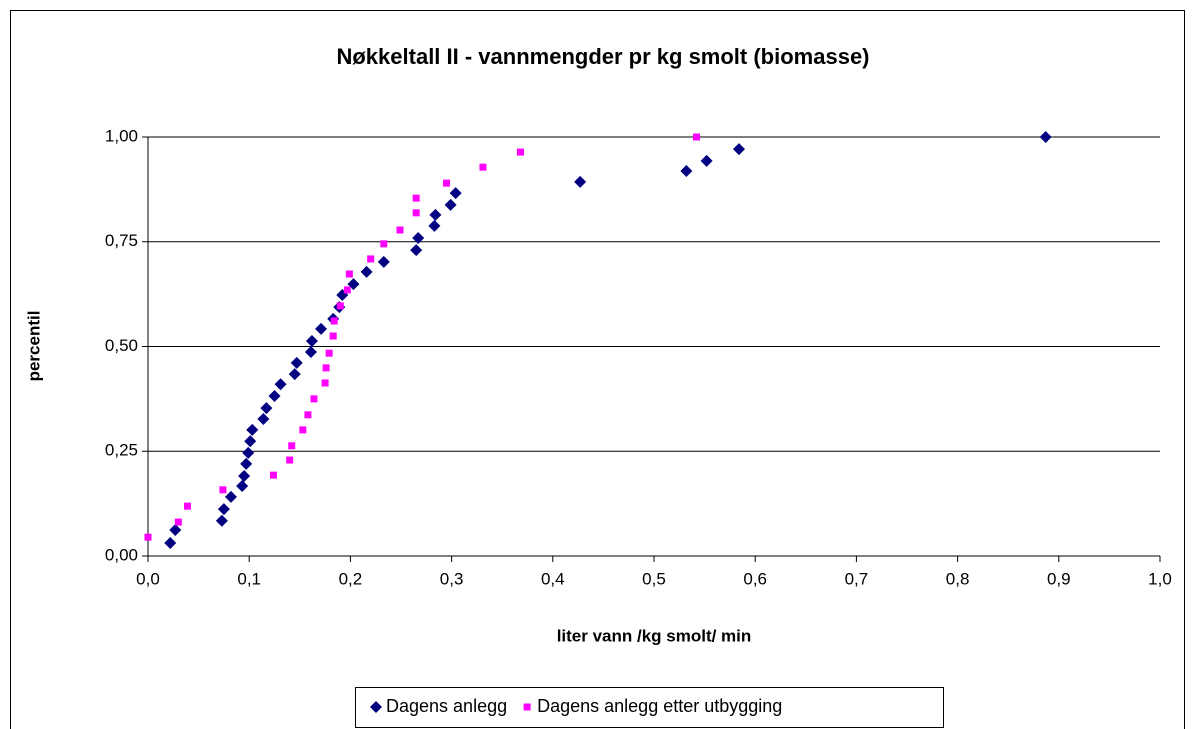  Describe the element at coordinates (121, 240) in the screenshot. I see `y-tick-label: 0,75` at that location.